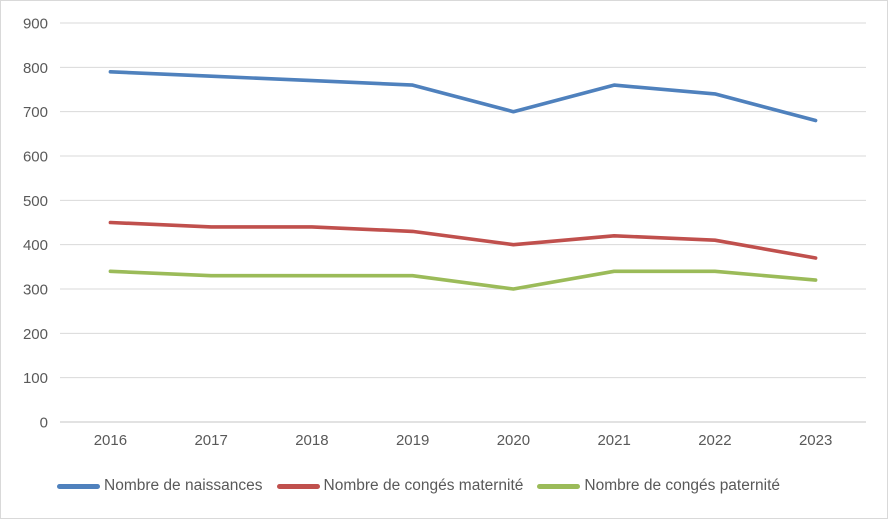  What do you see at coordinates (110, 440) in the screenshot?
I see `x-axis-tick-label: 2016` at bounding box center [110, 440].